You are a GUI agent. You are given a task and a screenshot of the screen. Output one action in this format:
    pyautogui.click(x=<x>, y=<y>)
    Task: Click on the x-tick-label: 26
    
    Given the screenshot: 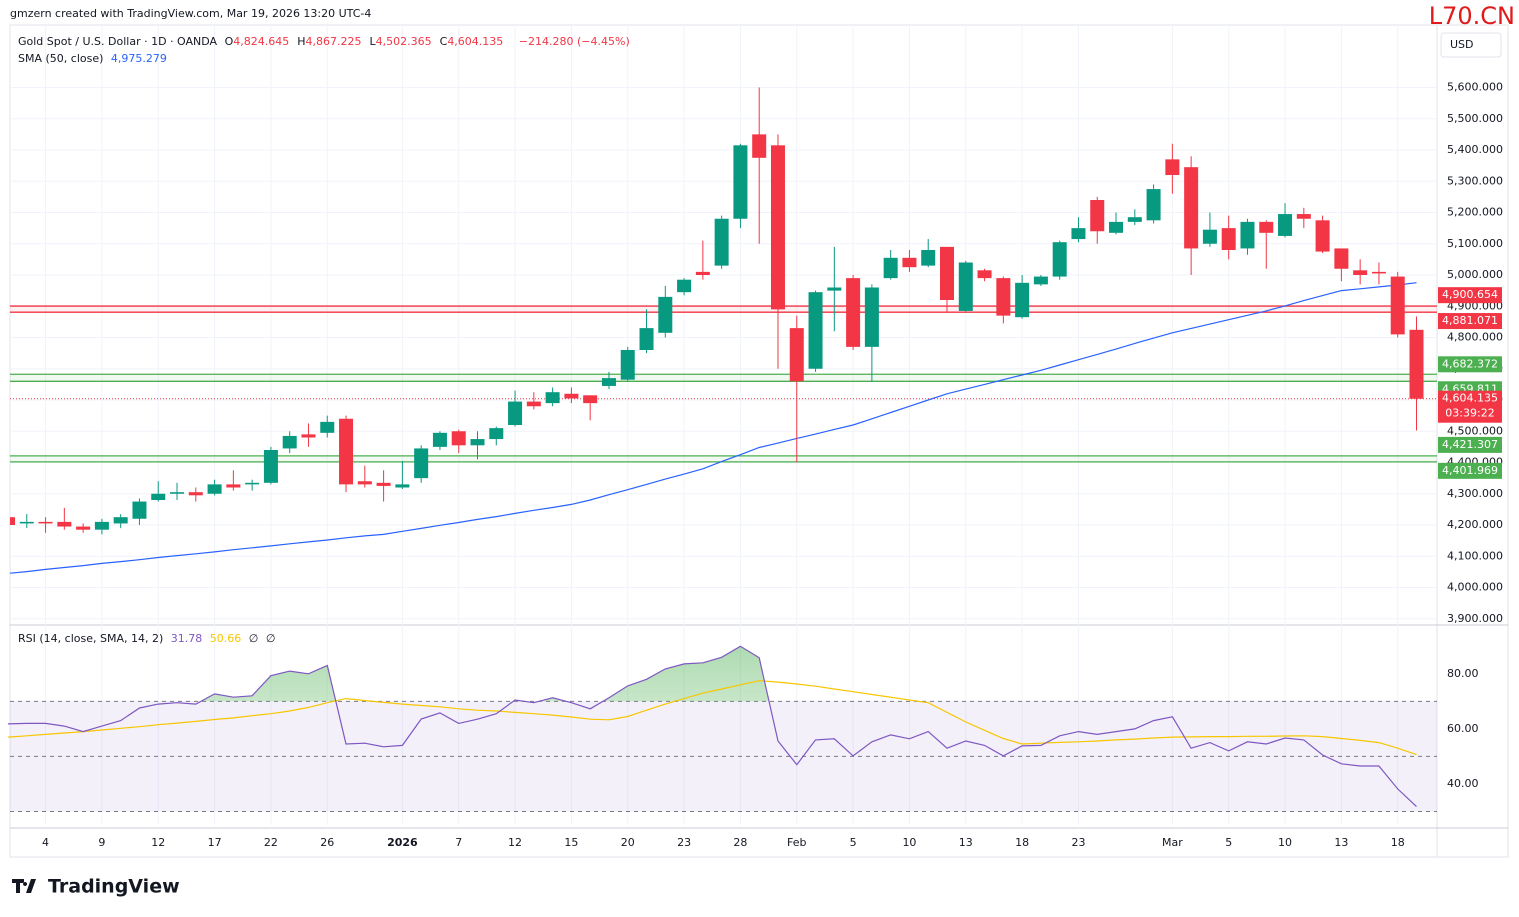 What is the action you would take?
    pyautogui.click(x=327, y=842)
    